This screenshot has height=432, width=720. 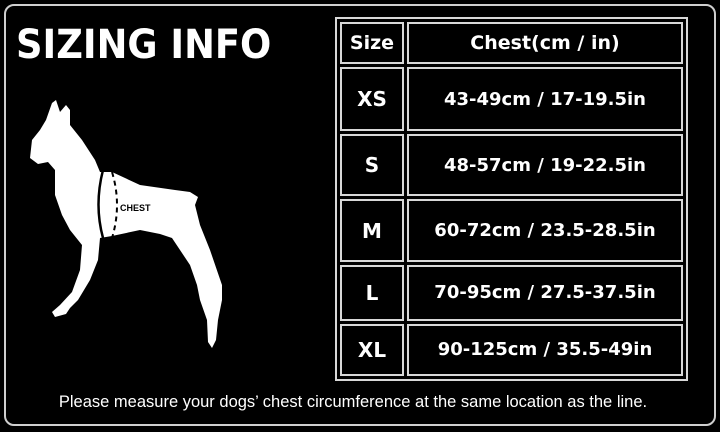 I want to click on size-cell: L, so click(x=372, y=292).